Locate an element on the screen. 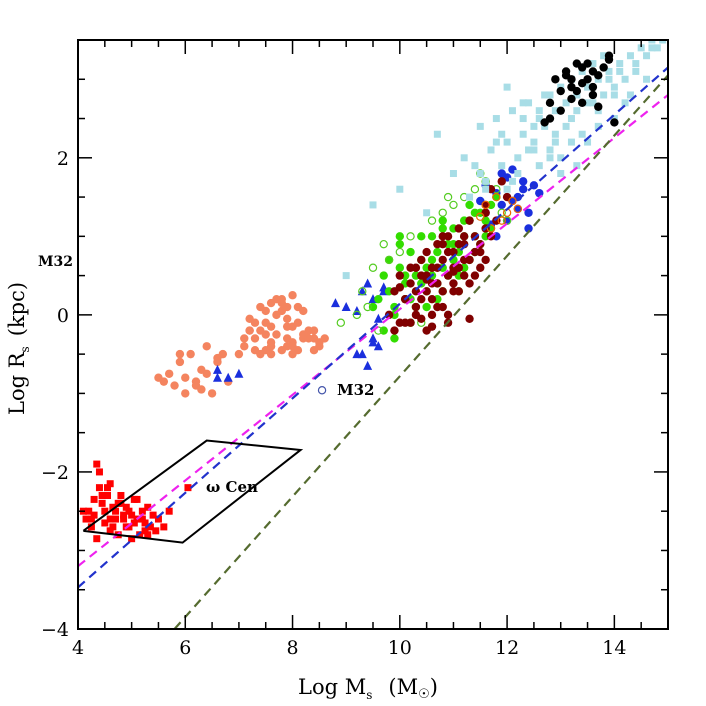  x-tick-label: 8 is located at coordinates (292, 648).